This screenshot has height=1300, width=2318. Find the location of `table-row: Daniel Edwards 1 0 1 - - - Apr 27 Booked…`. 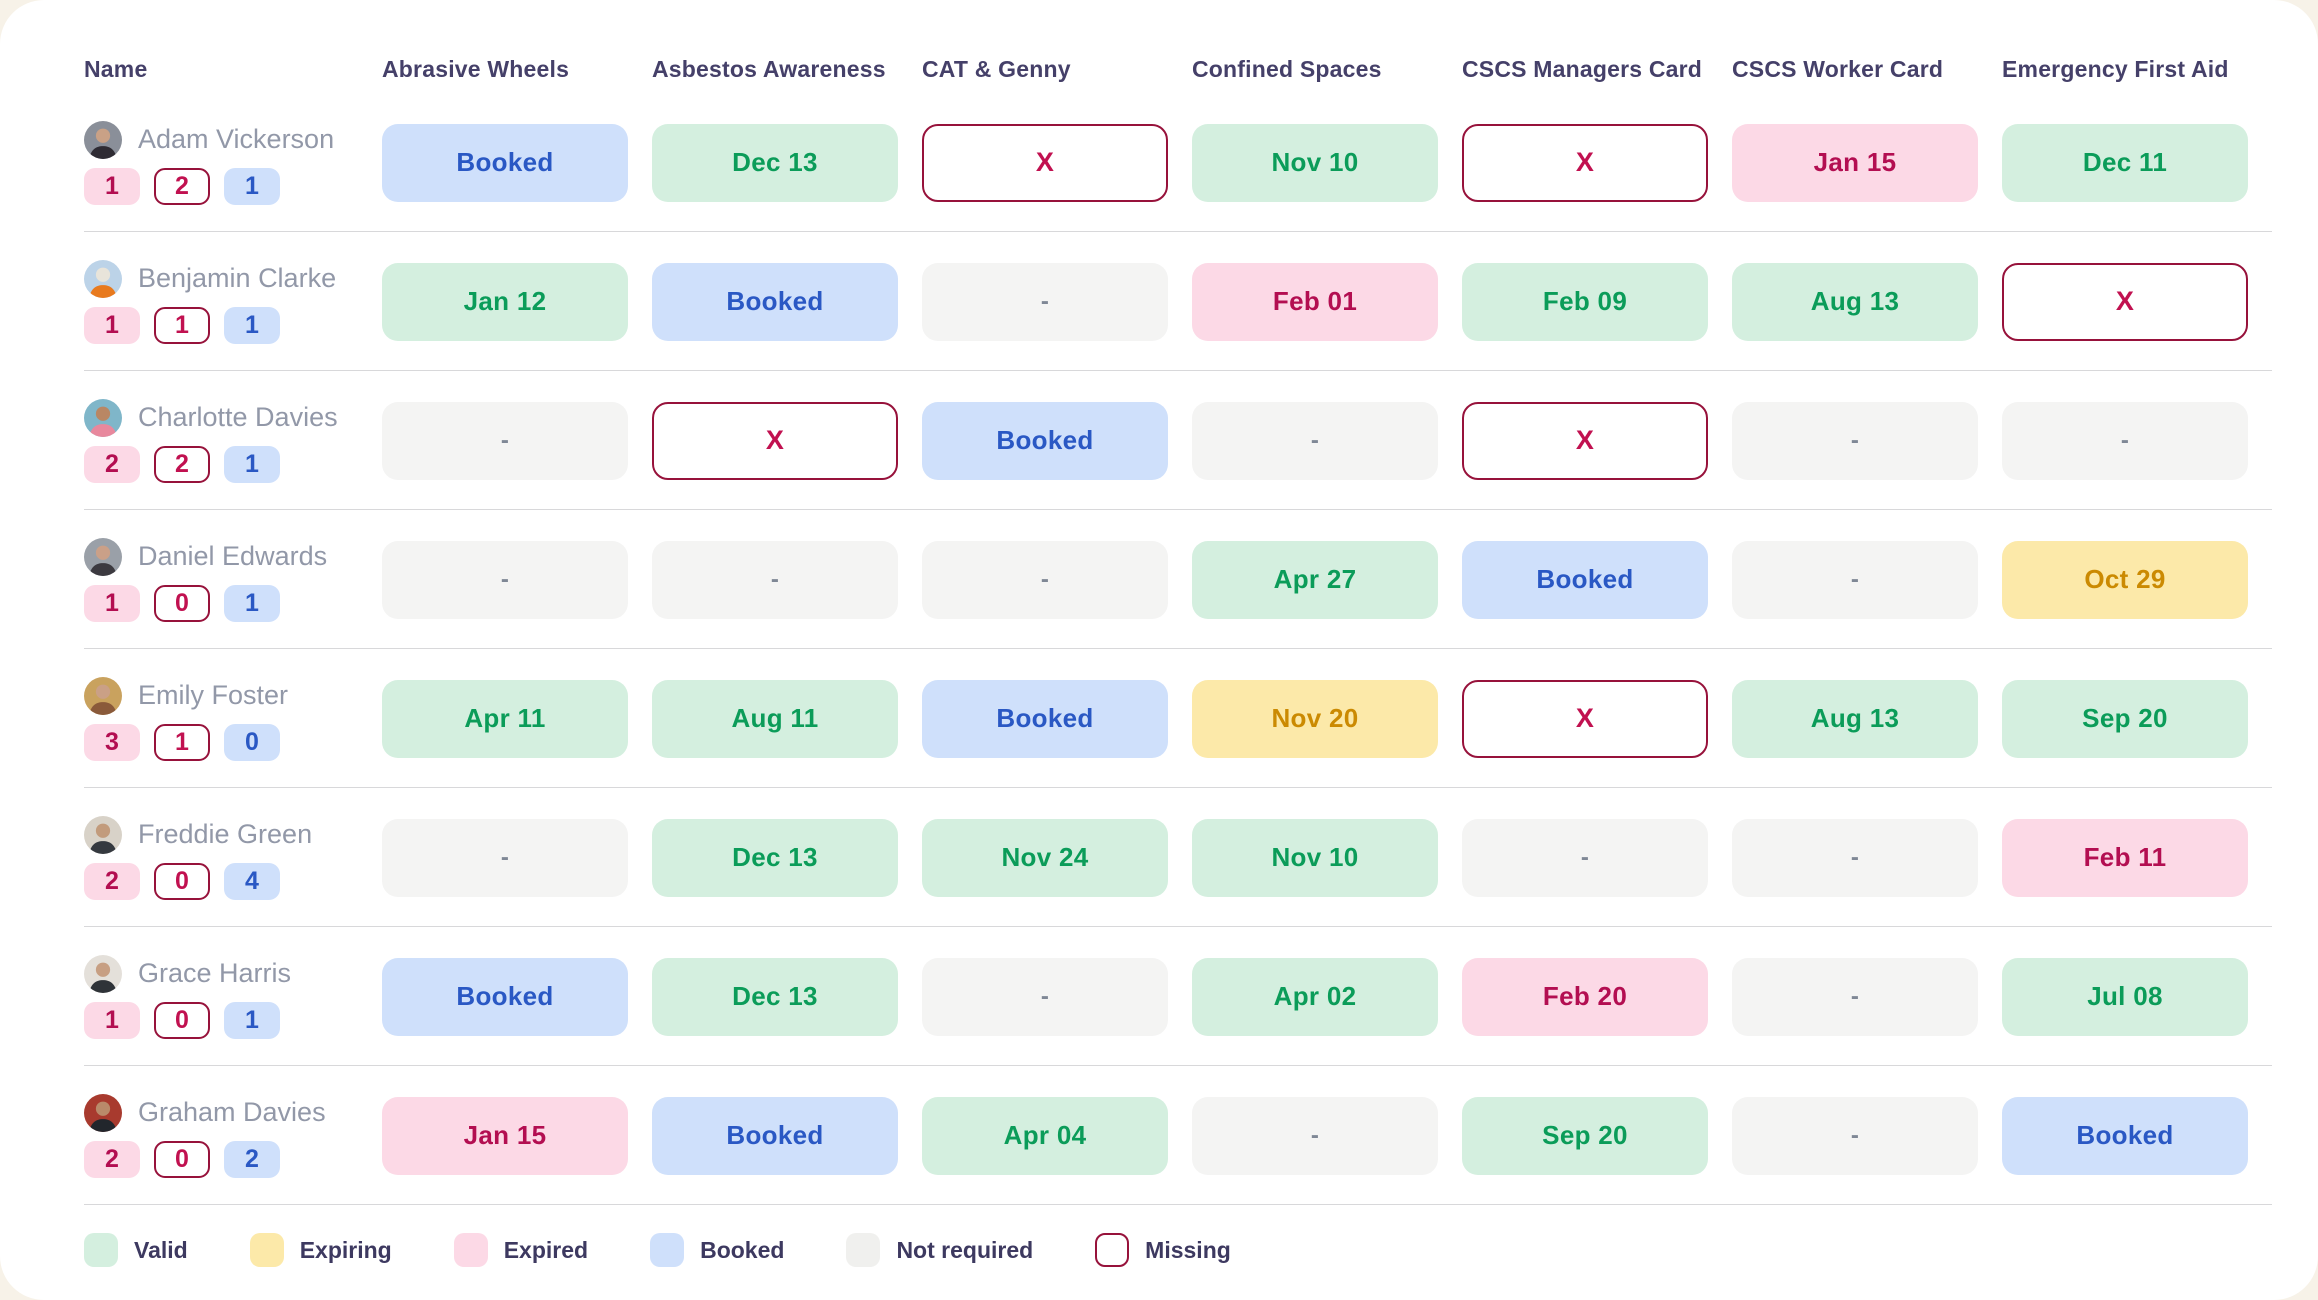

table-row: Daniel Edwards 1 0 1 - - - Apr 27 Booked… is located at coordinates (1159, 579).